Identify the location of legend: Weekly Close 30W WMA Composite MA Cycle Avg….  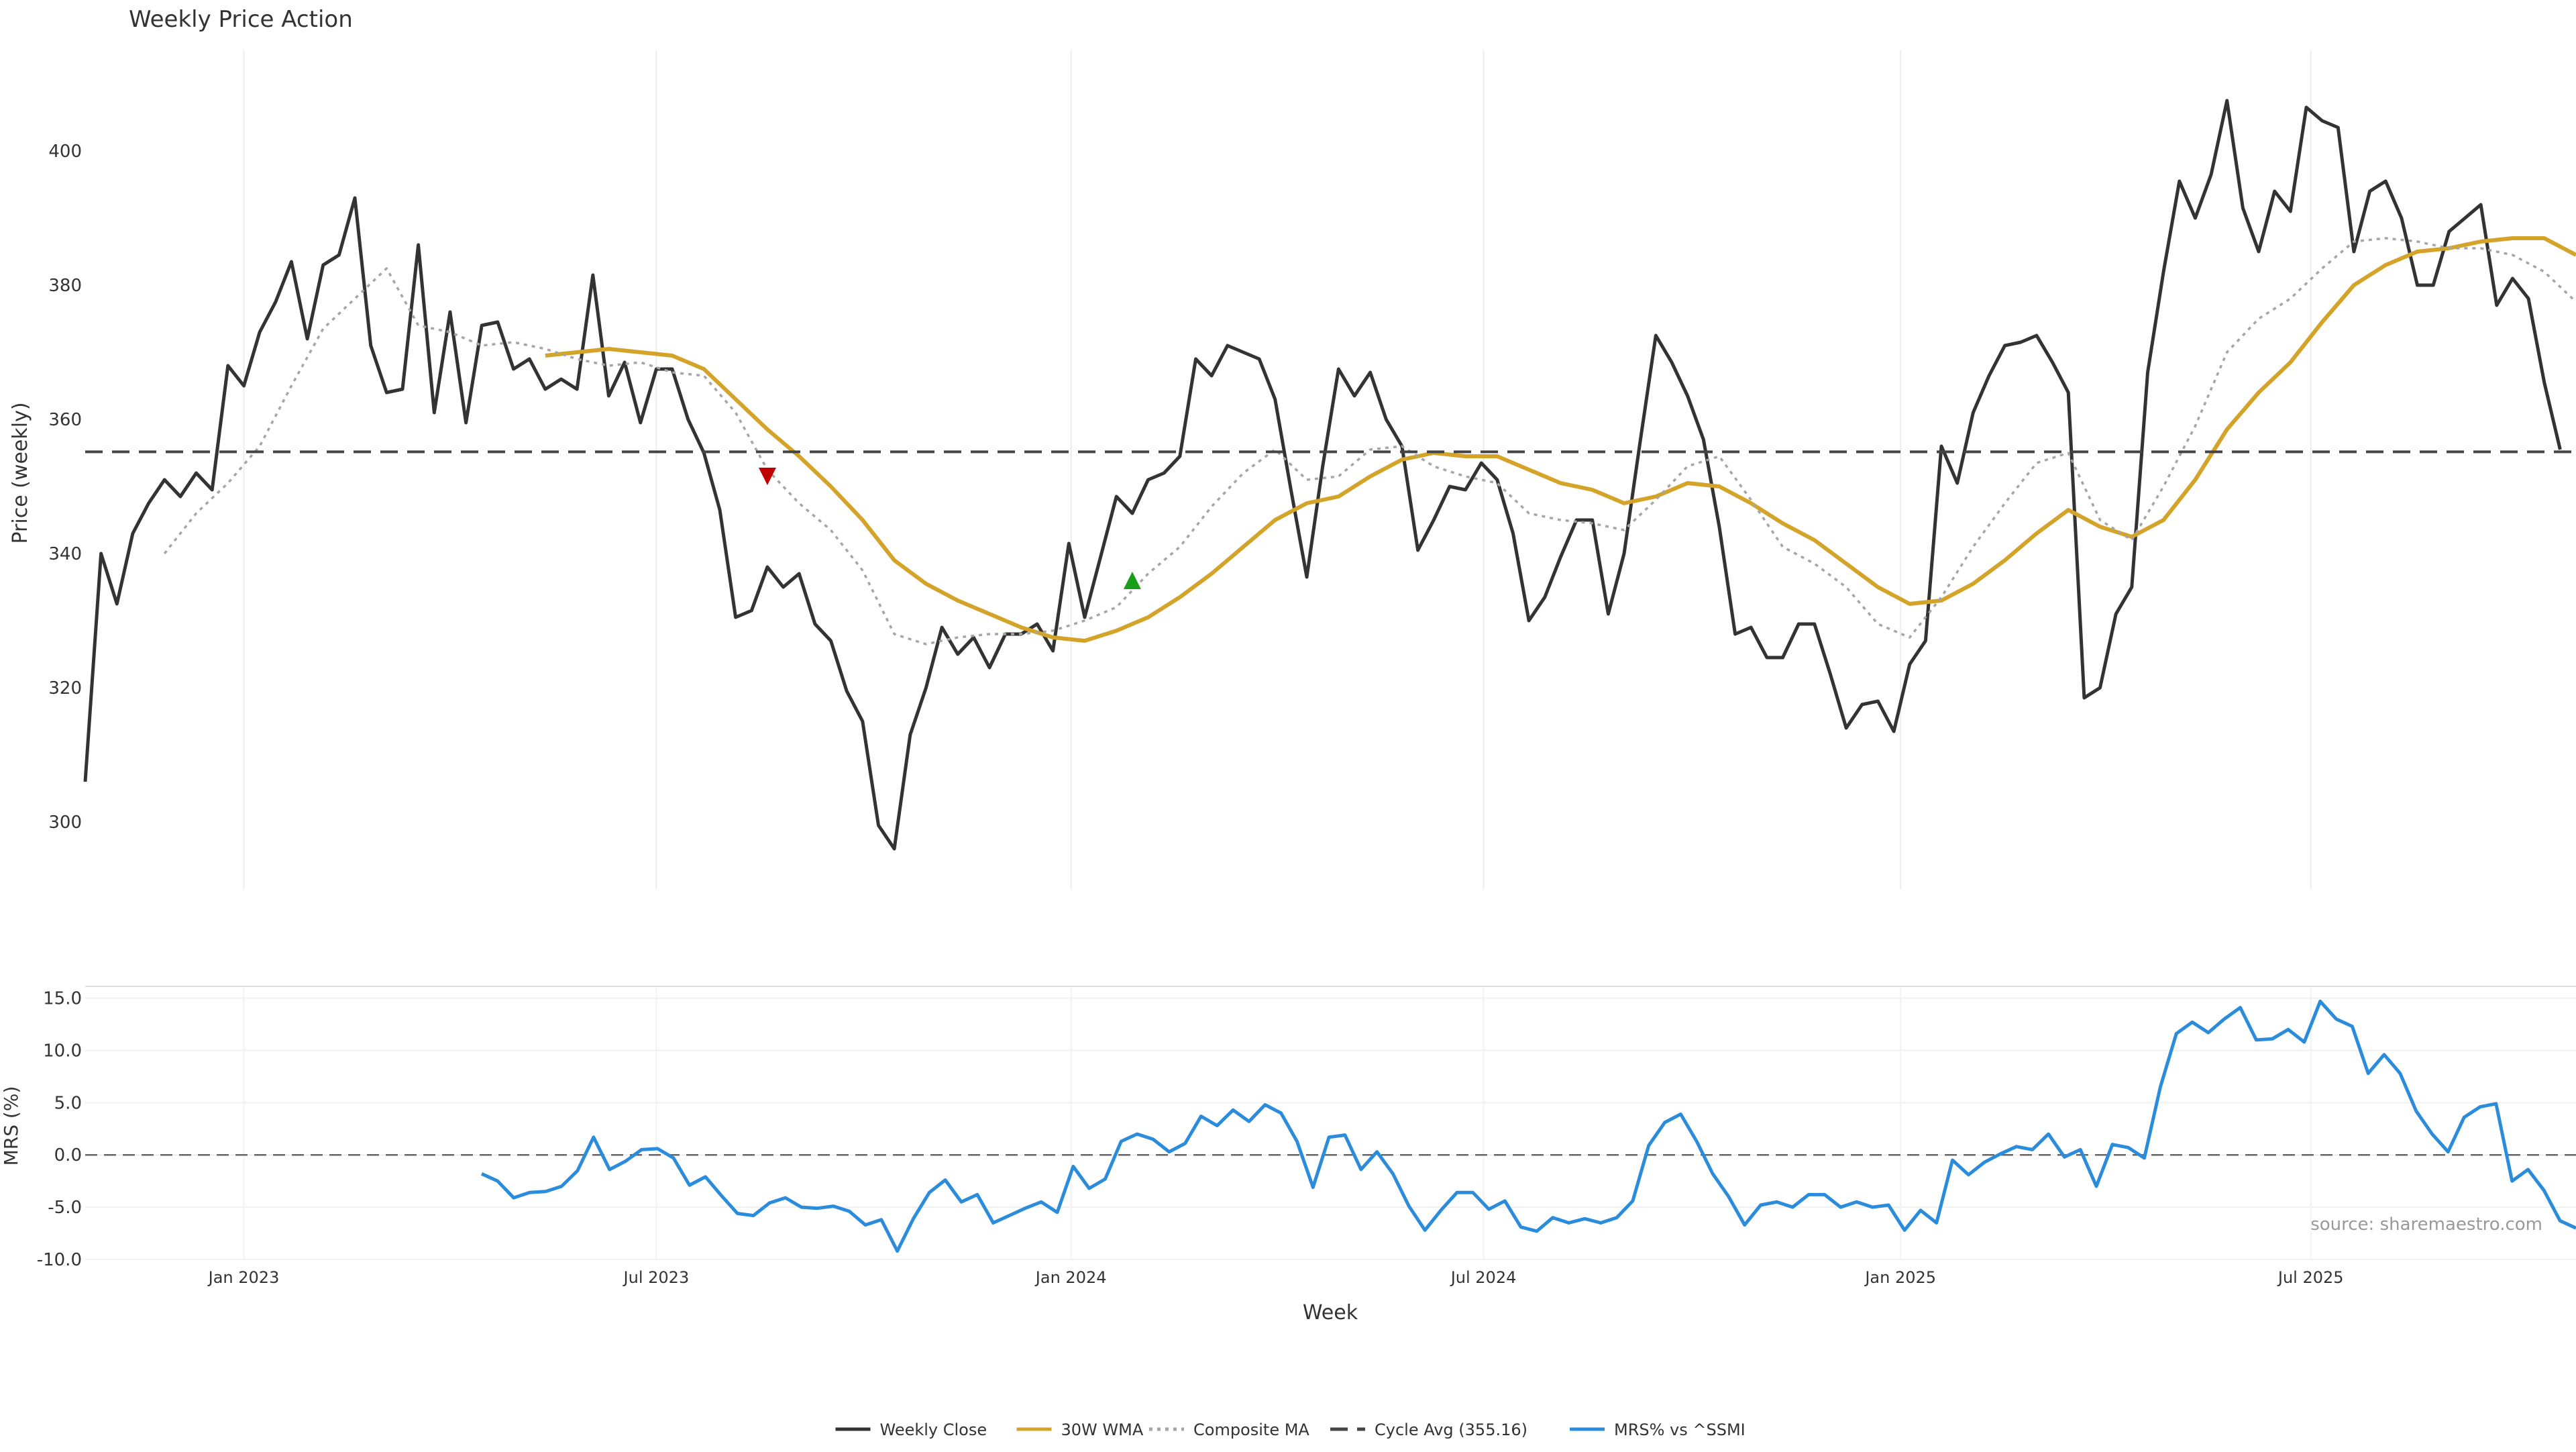
(1290, 1430).